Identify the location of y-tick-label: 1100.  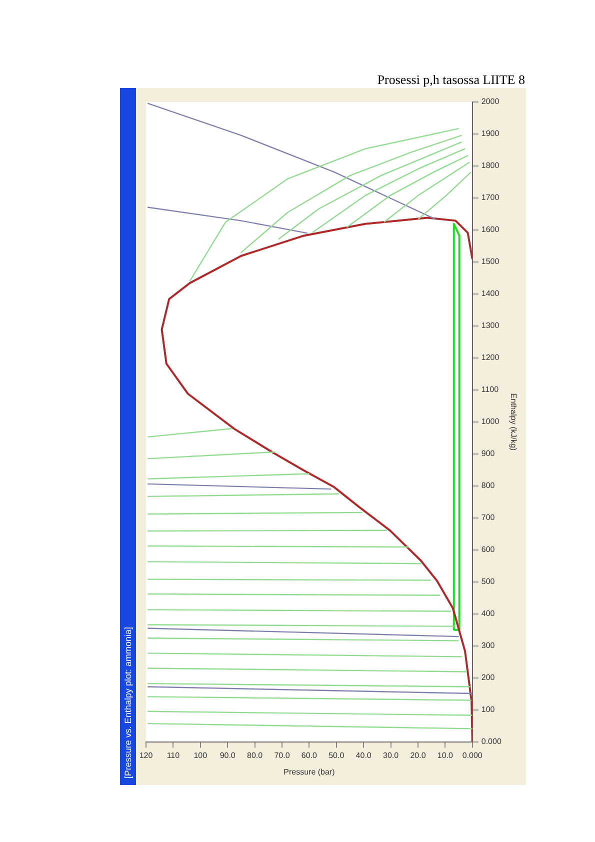
(490, 389).